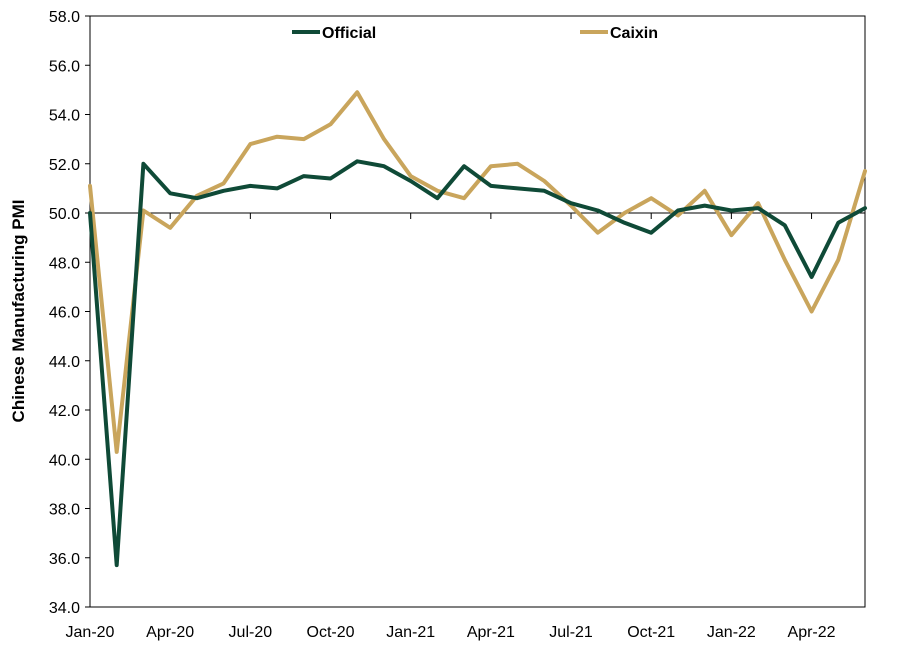 The width and height of the screenshot is (900, 654). What do you see at coordinates (571, 632) in the screenshot?
I see `x-tick-label: Jul-21` at bounding box center [571, 632].